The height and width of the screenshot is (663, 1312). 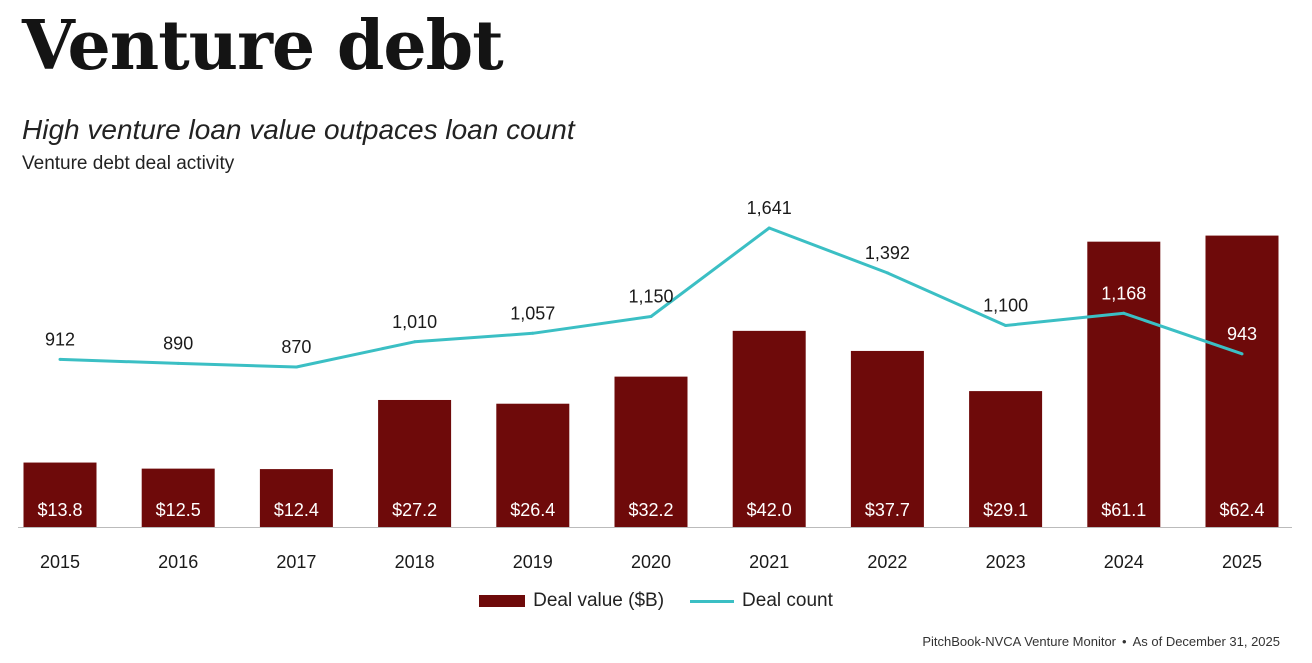 I want to click on bar-2016, so click(x=178, y=497).